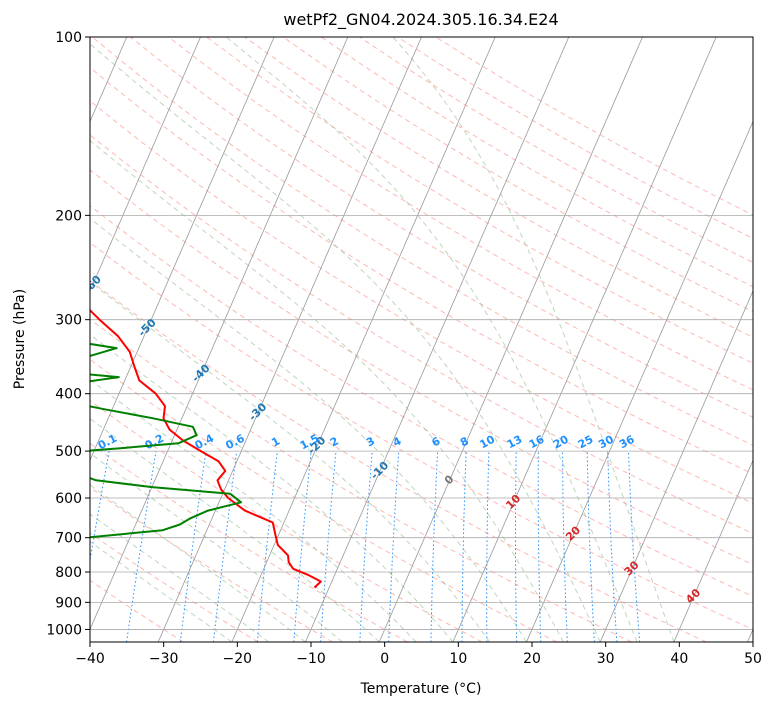  I want to click on x-tick-label: 40, so click(679, 659).